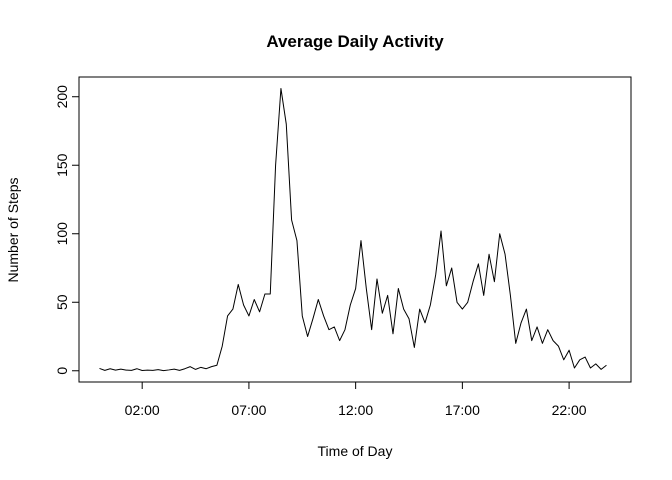 This screenshot has width=672, height=480. What do you see at coordinates (355, 451) in the screenshot?
I see `x-axis-title: Time of Day` at bounding box center [355, 451].